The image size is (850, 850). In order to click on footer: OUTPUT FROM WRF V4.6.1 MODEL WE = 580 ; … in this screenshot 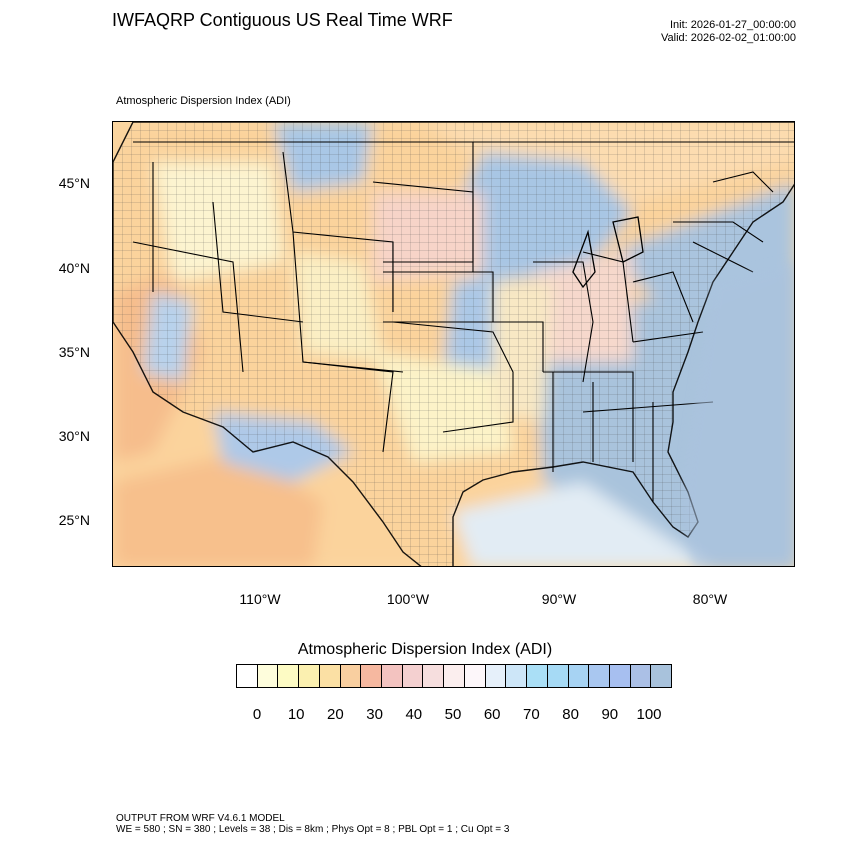, I will do `click(312, 824)`.